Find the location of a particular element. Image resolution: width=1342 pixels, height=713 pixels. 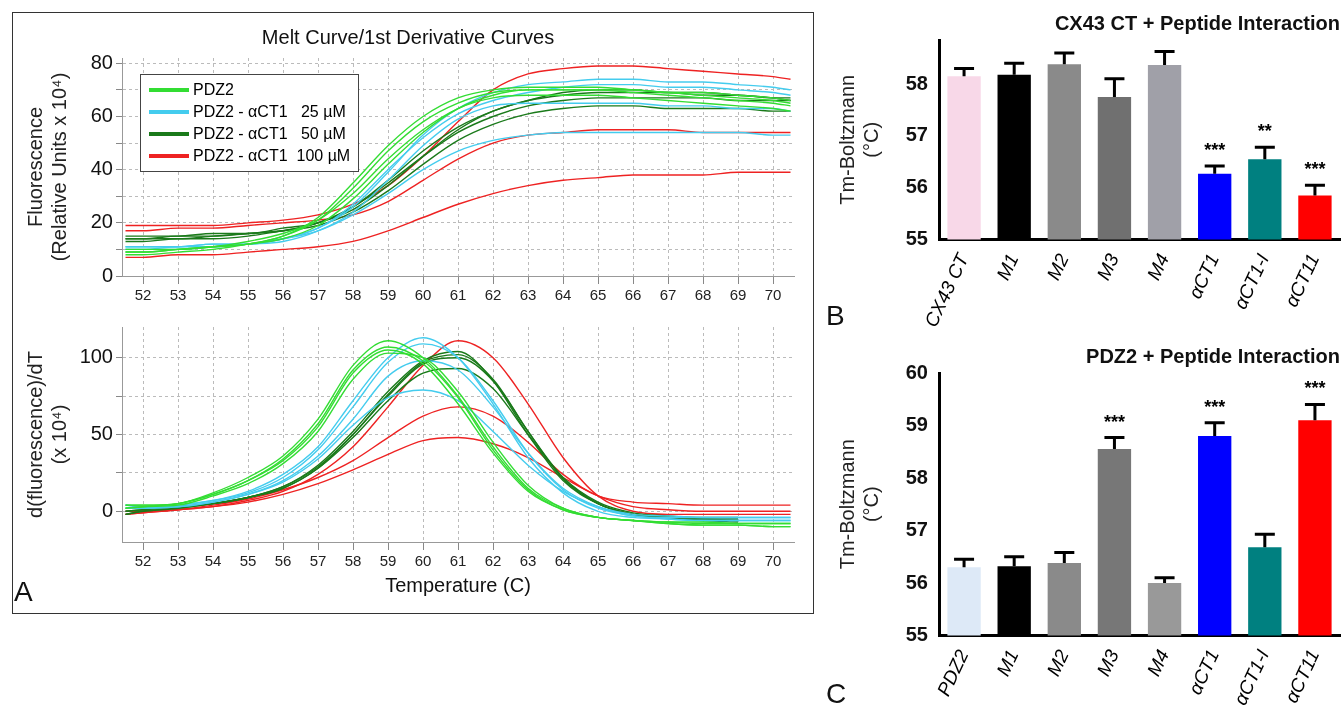

text: C is located at coordinates (836, 694).